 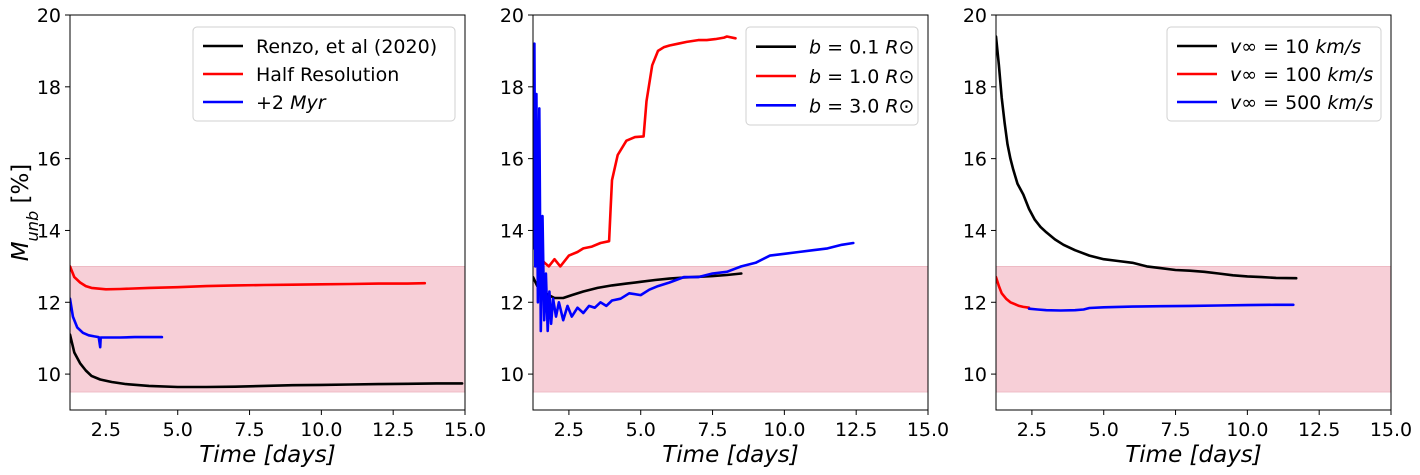 I want to click on legend-label: b = 3.0 R⊙, so click(x=861, y=106).